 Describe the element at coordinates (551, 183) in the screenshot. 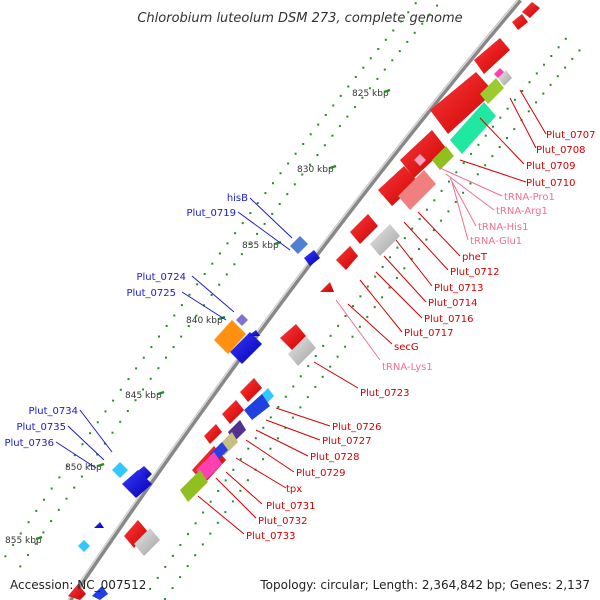

I see `gene-label: Plut_0710` at that location.